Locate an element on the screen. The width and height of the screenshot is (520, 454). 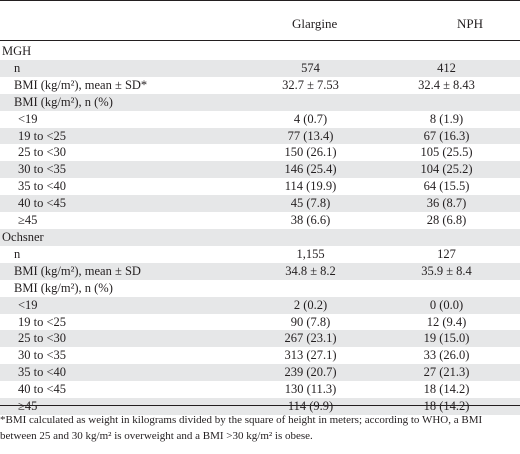
table-row: 40 to <45 45 (7.8) 36 (8.7) is located at coordinates (260, 204).